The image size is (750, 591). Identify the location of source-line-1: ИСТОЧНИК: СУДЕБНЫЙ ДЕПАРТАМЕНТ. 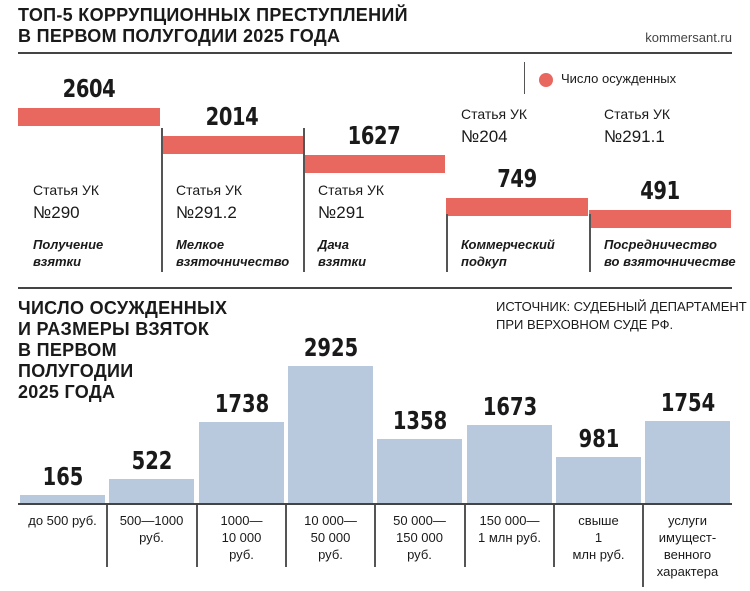
(621, 306).